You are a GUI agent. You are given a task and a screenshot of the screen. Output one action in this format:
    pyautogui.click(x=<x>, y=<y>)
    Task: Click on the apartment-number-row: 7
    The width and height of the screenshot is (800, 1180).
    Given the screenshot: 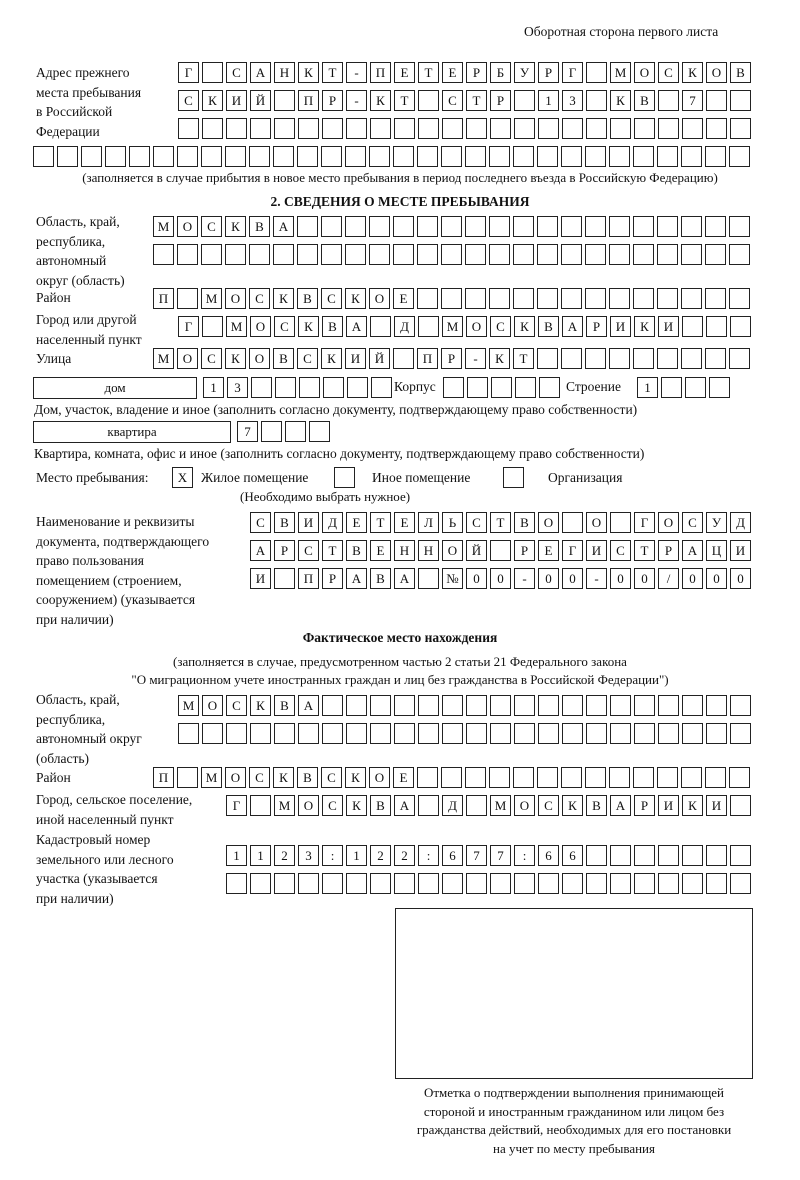 What is the action you would take?
    pyautogui.click(x=285, y=432)
    